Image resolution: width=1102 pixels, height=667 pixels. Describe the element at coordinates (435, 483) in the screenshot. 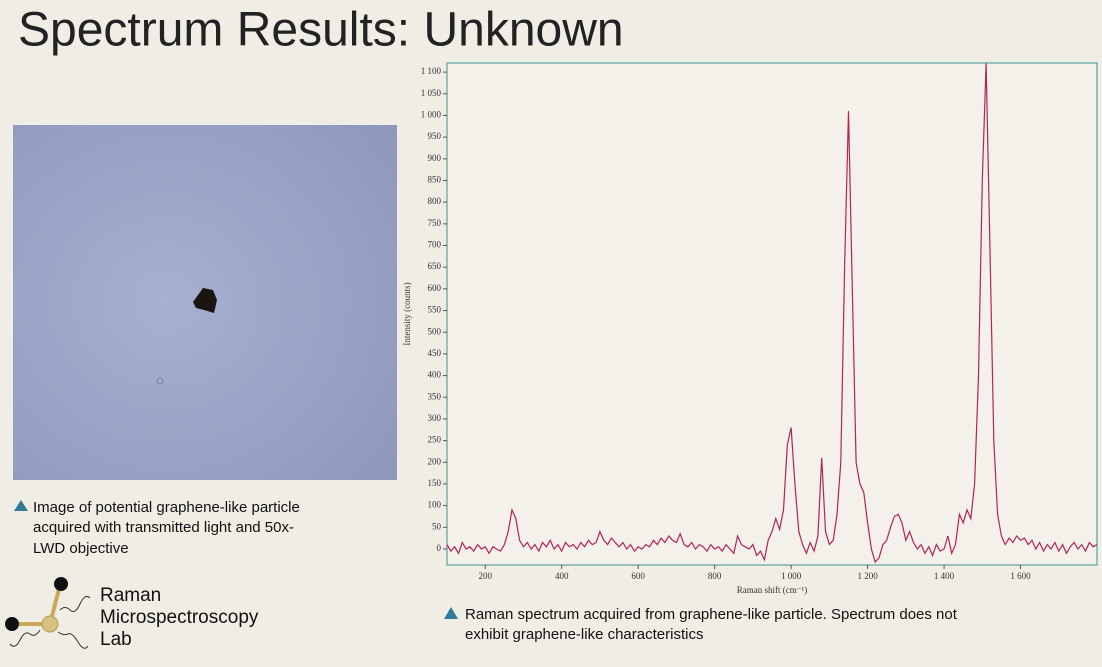

I see `y-tick-label: 150` at that location.